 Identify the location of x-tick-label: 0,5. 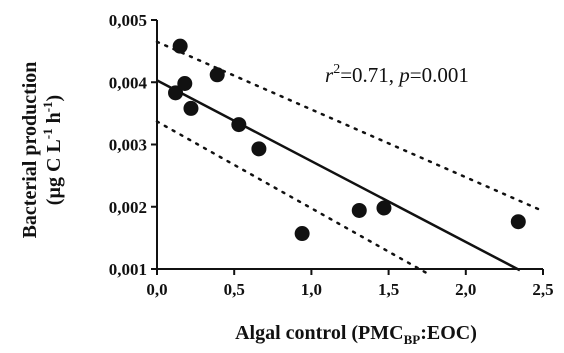
(234, 289).